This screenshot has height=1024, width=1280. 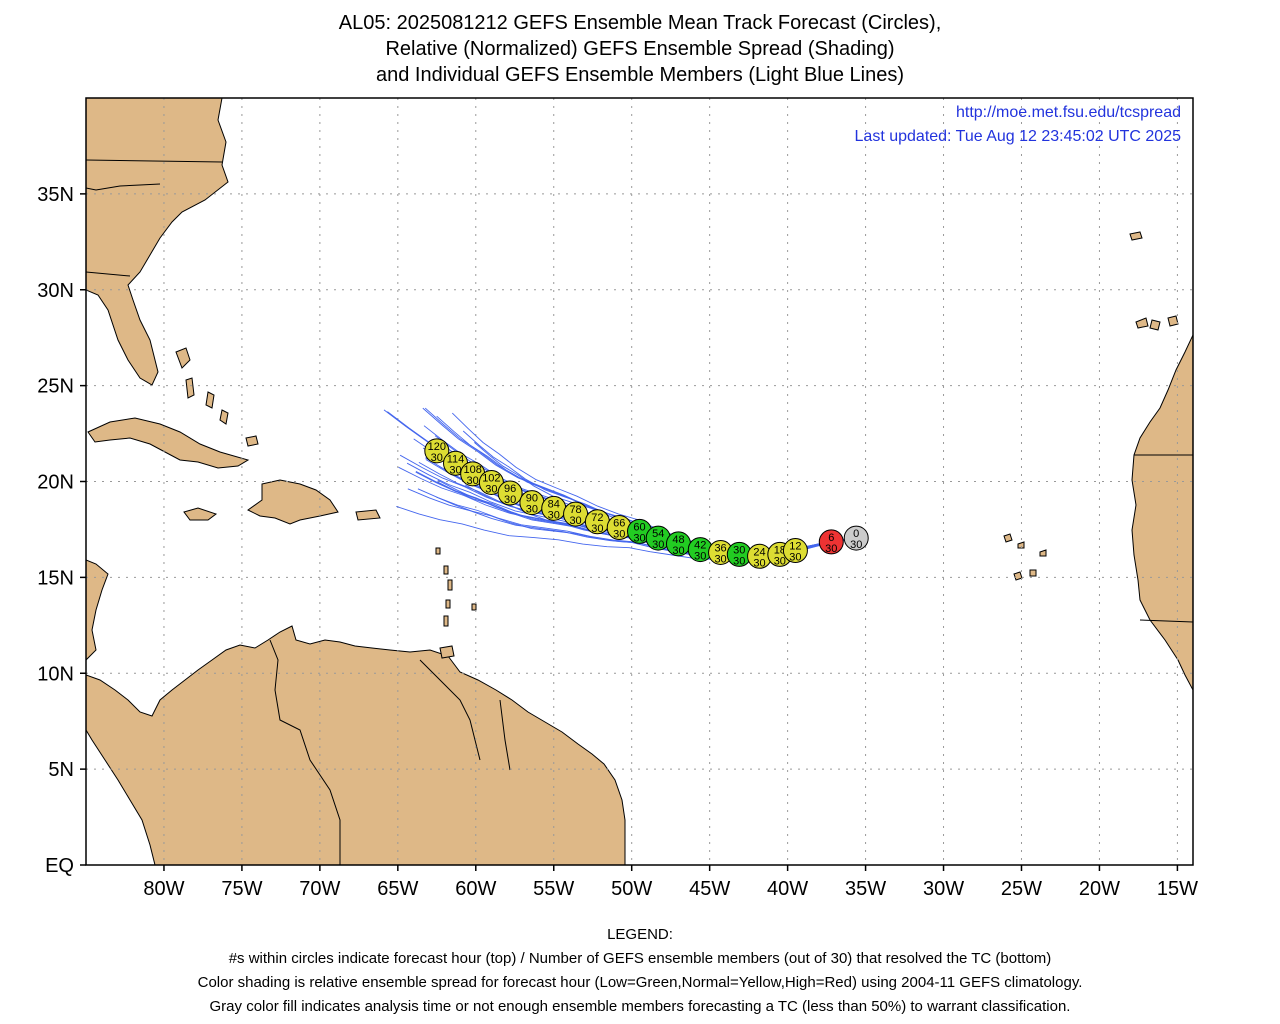 I want to click on source-url: http://moe.met.fsu.edu/tcspread, so click(x=1068, y=112).